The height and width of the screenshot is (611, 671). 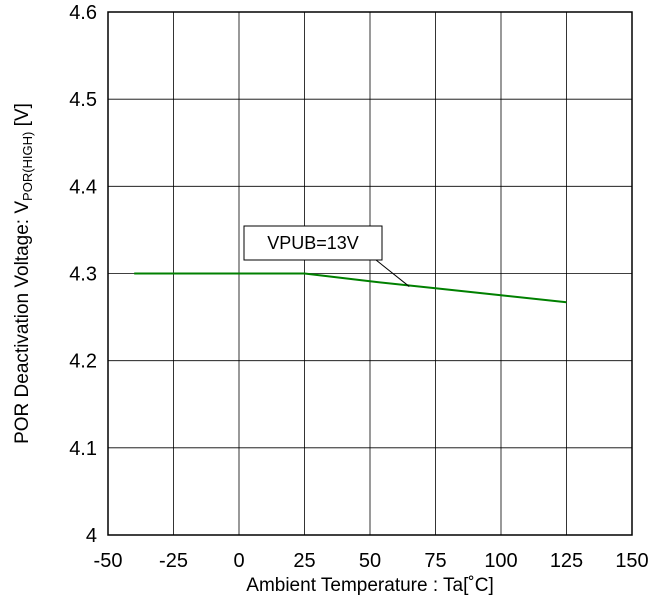 I want to click on x-tick-label: 25, so click(x=304, y=561).